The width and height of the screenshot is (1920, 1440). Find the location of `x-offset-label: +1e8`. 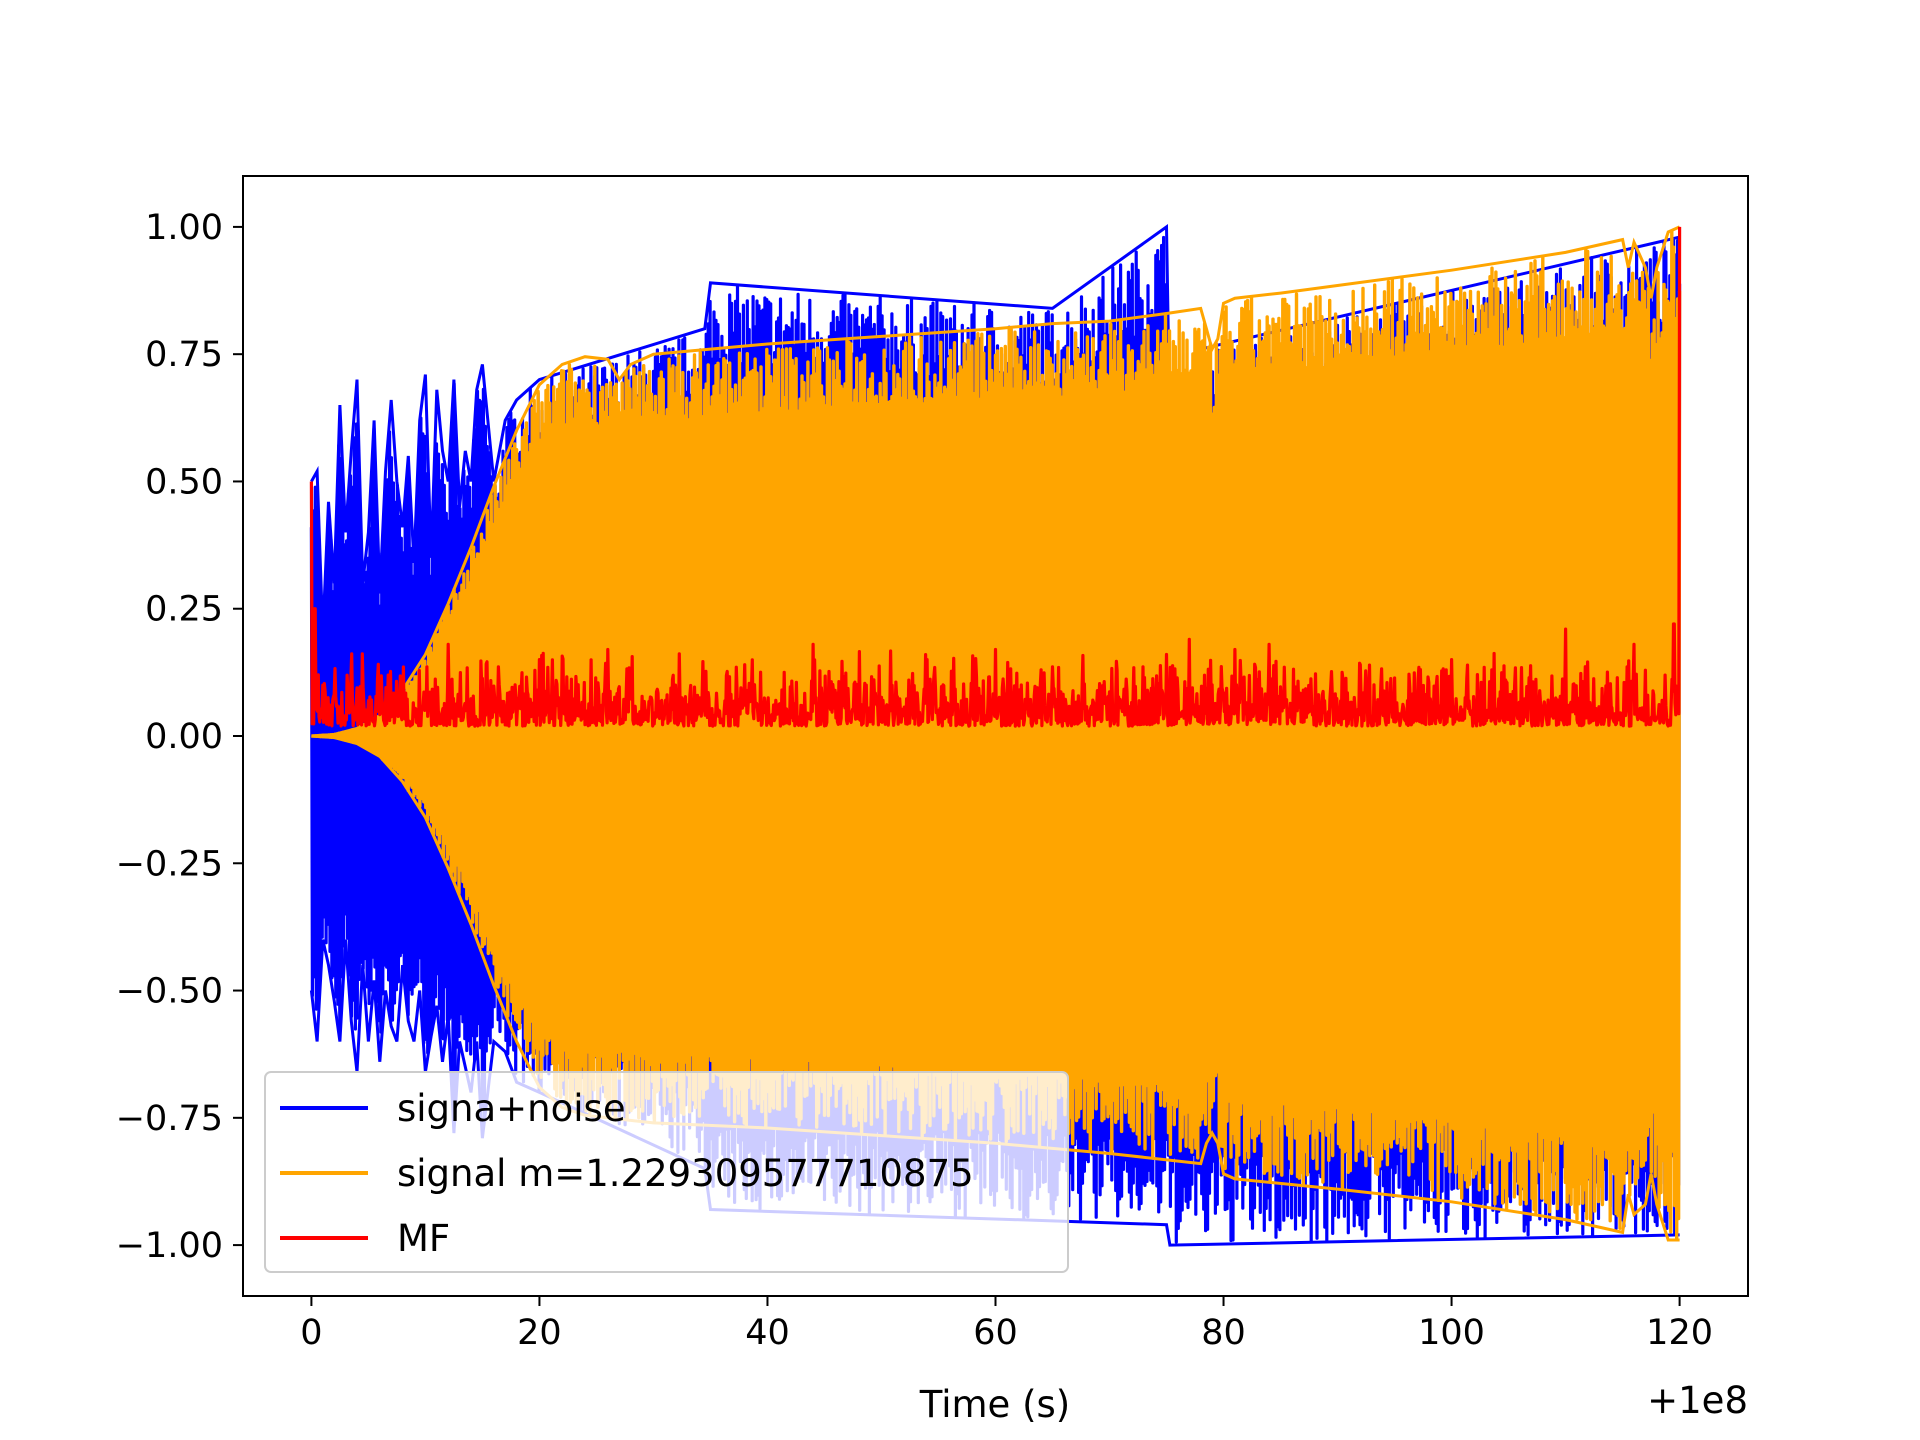

x-offset-label: +1e8 is located at coordinates (1697, 1400).